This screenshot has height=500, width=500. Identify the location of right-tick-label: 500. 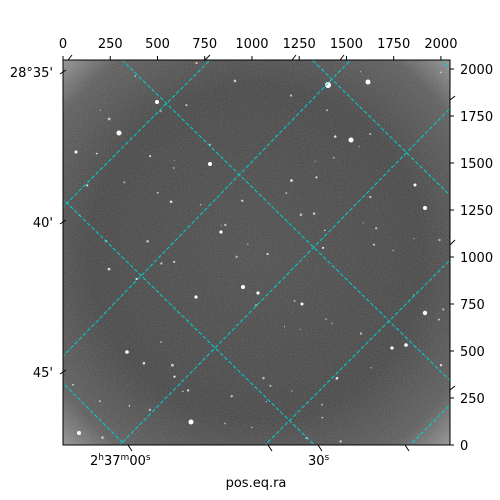
(472, 352).